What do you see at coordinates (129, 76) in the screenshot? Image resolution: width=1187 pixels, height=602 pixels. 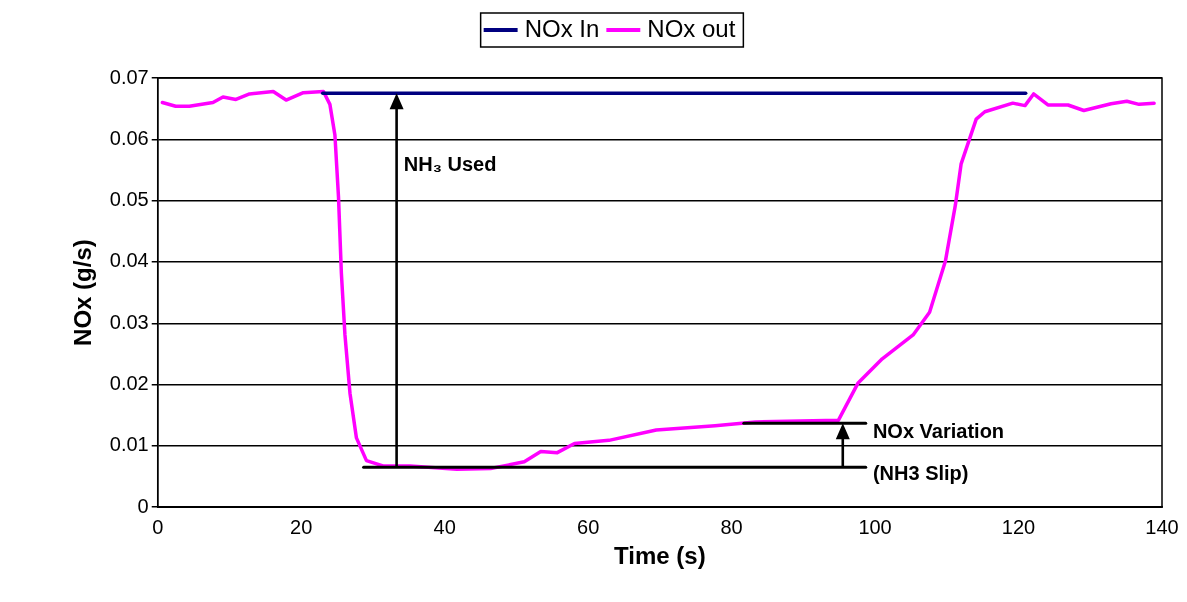 I see `y-tick-label: 0.07` at bounding box center [129, 76].